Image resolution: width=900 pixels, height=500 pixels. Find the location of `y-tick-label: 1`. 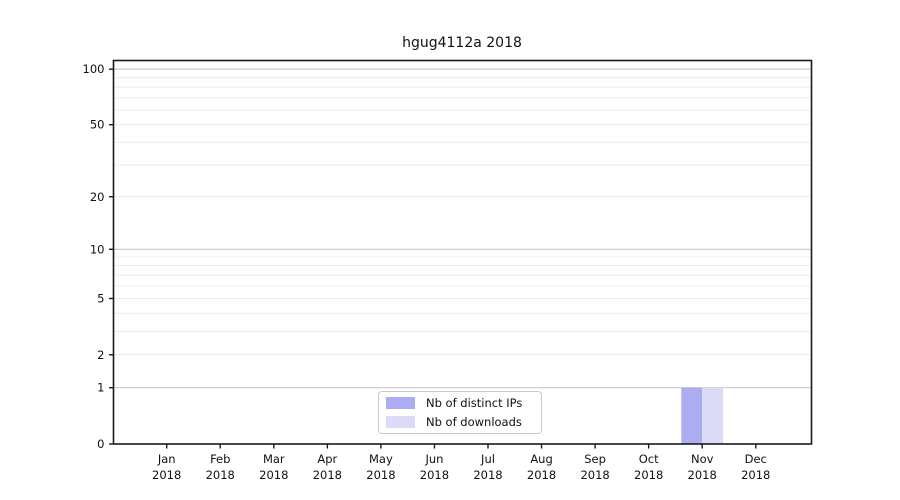

y-tick-label: 1 is located at coordinates (100, 388).